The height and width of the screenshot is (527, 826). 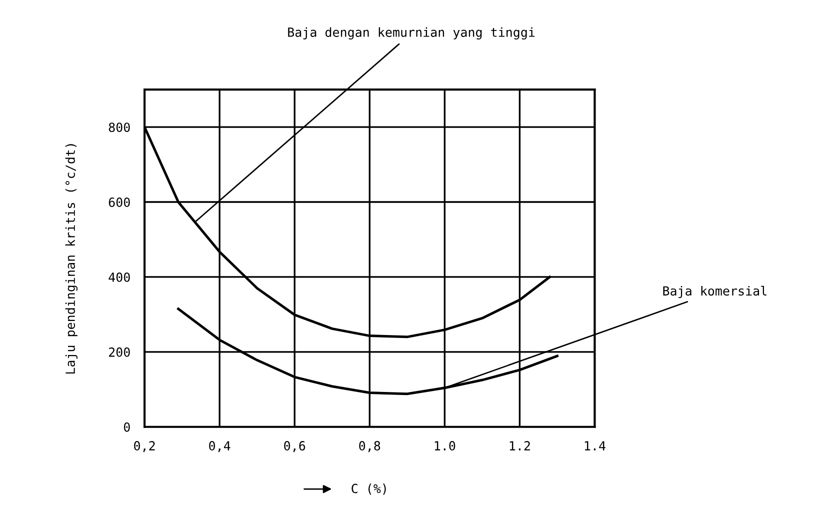 I want to click on y-tick-label: 200, so click(x=119, y=352).